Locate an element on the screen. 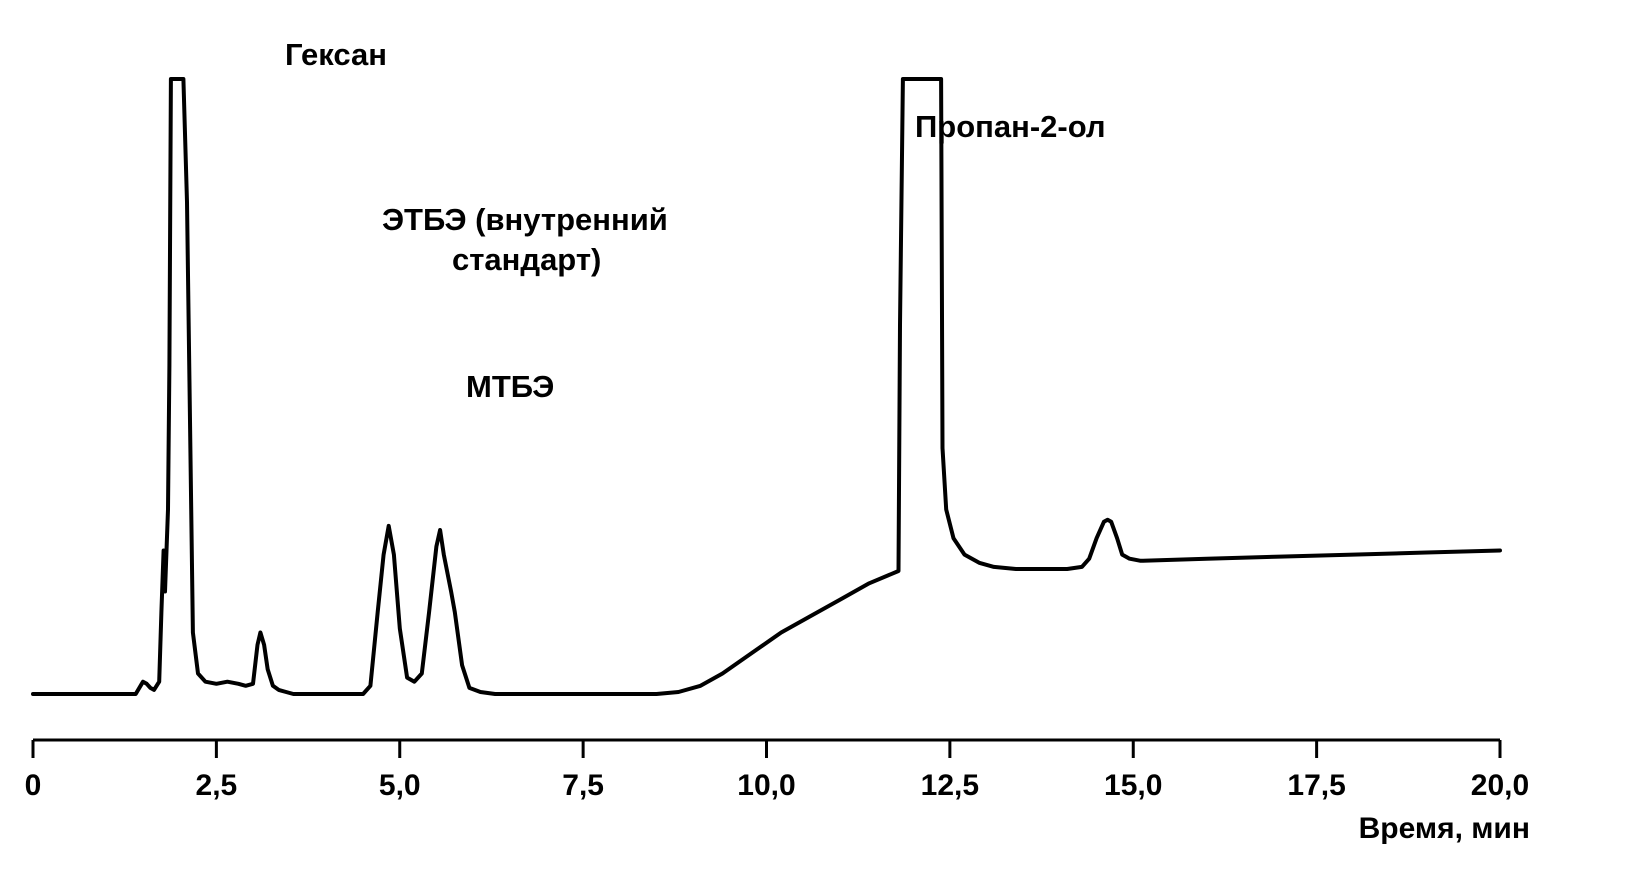  annotation-hexane: Гексан is located at coordinates (336, 54).